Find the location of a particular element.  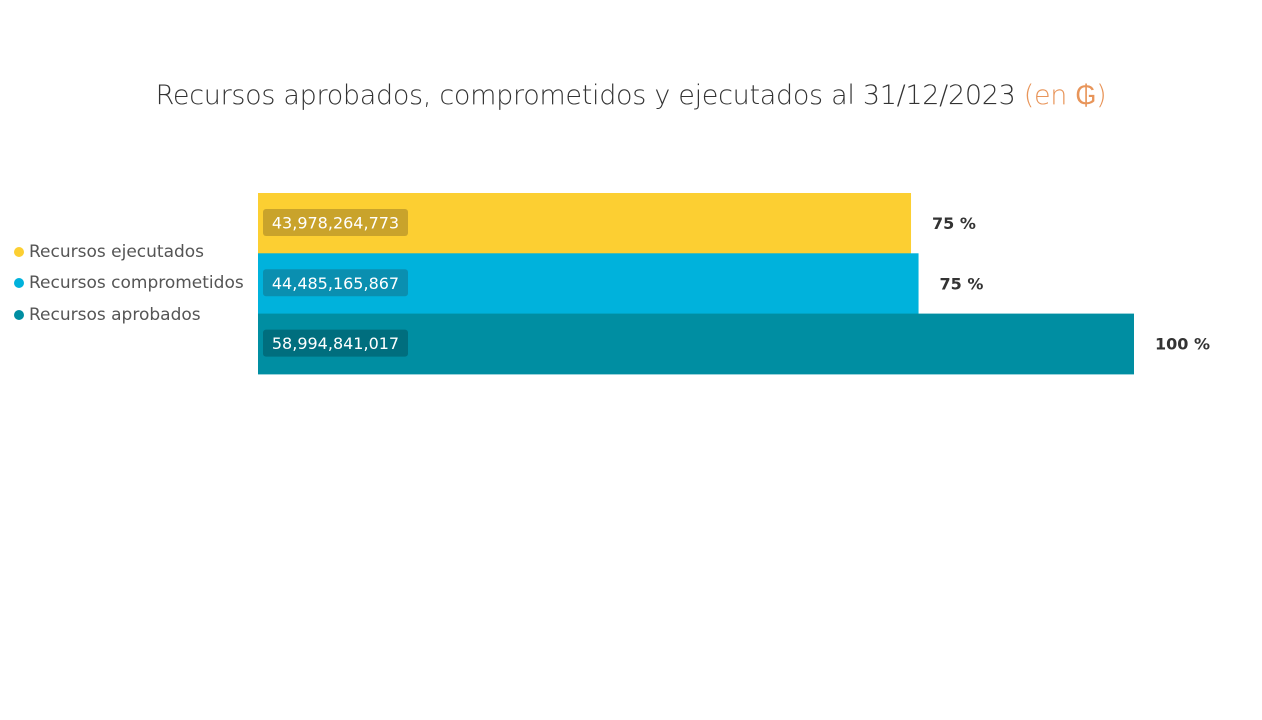

bar-group-comprometidos: 44,485,165,867 75 % is located at coordinates (621, 284).